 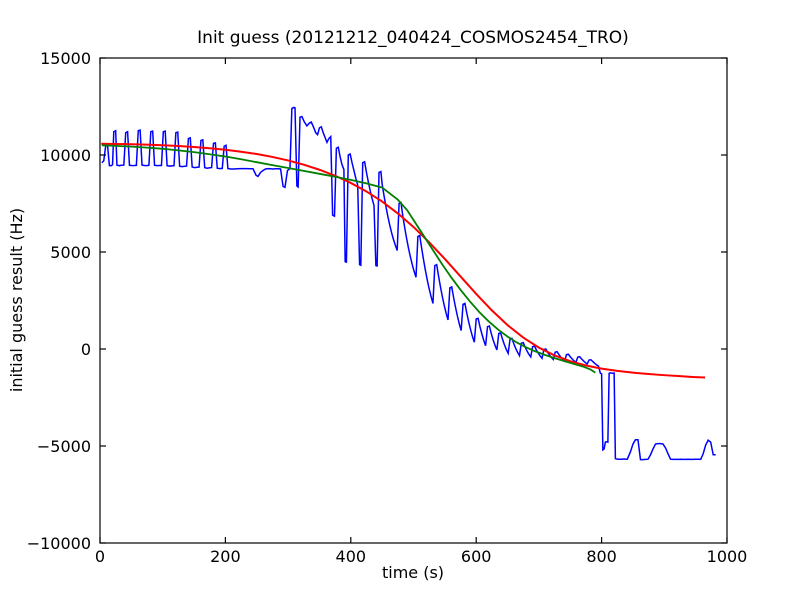 What do you see at coordinates (65, 155) in the screenshot?
I see `y-tick-label: 10000` at bounding box center [65, 155].